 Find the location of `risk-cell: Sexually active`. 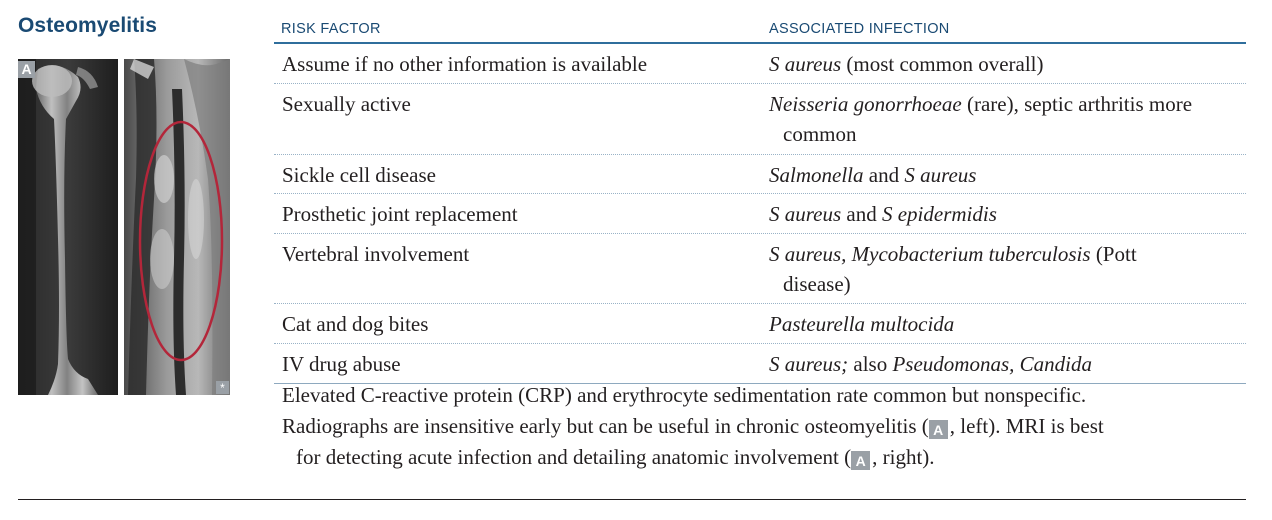

risk-cell: Sexually active is located at coordinates (346, 104).